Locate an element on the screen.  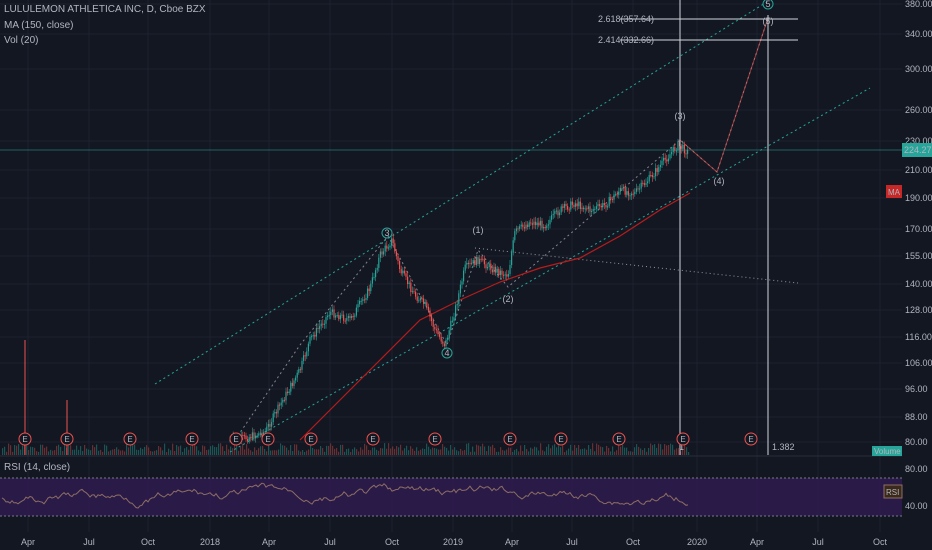
wave-label-4: 4 is located at coordinates (447, 353).